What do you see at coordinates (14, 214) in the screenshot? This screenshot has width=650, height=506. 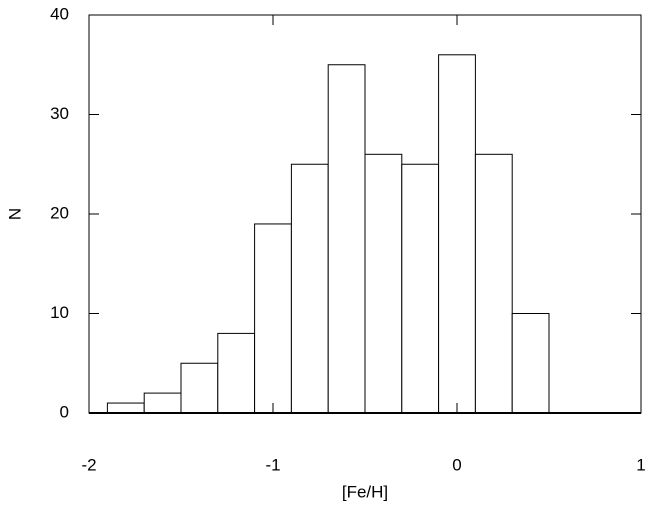 I see `y-axis-label: N` at bounding box center [14, 214].